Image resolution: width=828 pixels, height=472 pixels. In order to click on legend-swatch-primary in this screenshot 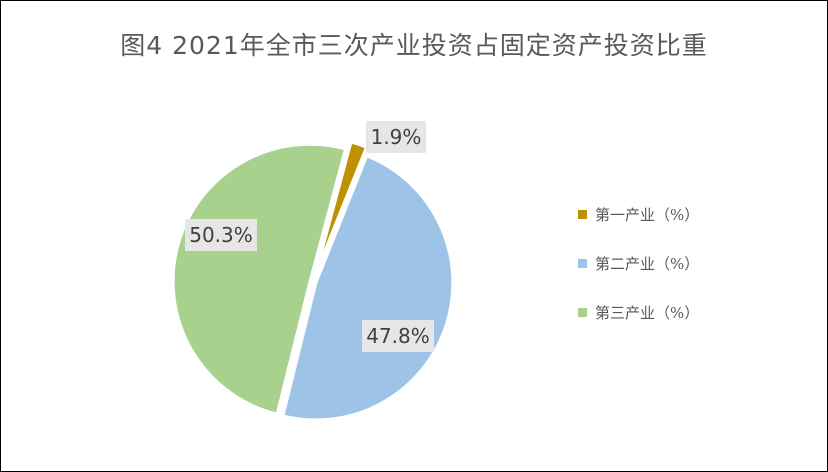, I will do `click(582, 214)`.